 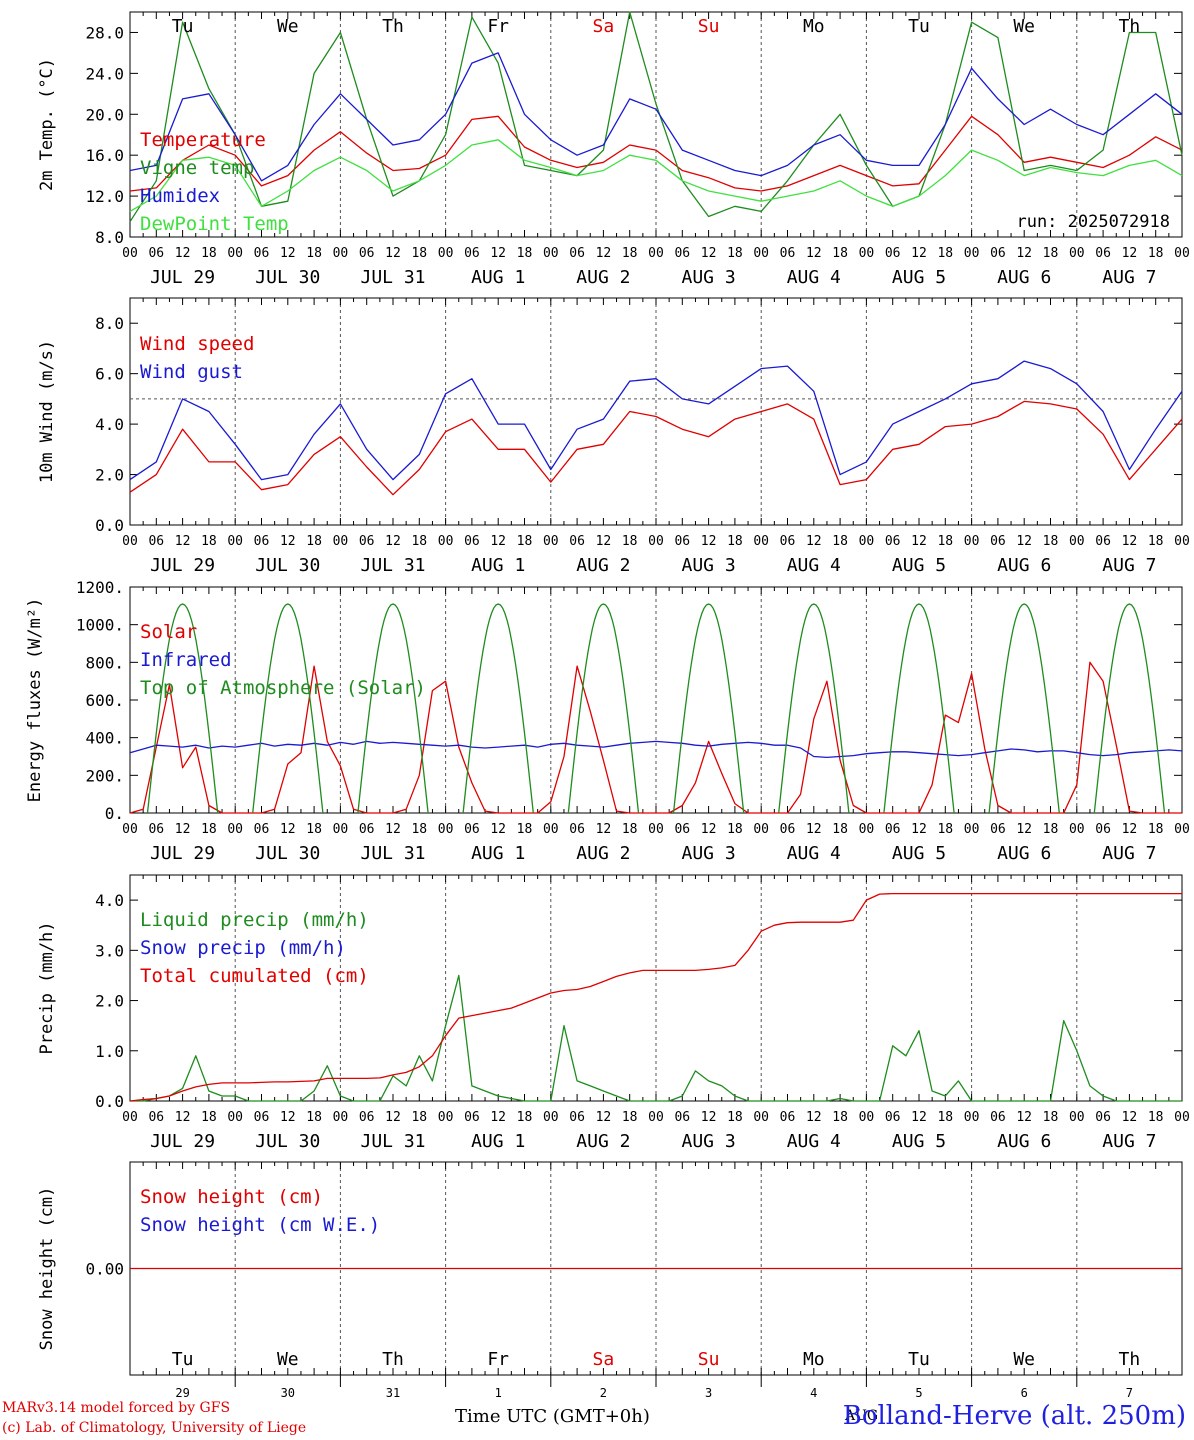 What do you see at coordinates (182, 1393) in the screenshot?
I see `day-number-label: 29` at bounding box center [182, 1393].